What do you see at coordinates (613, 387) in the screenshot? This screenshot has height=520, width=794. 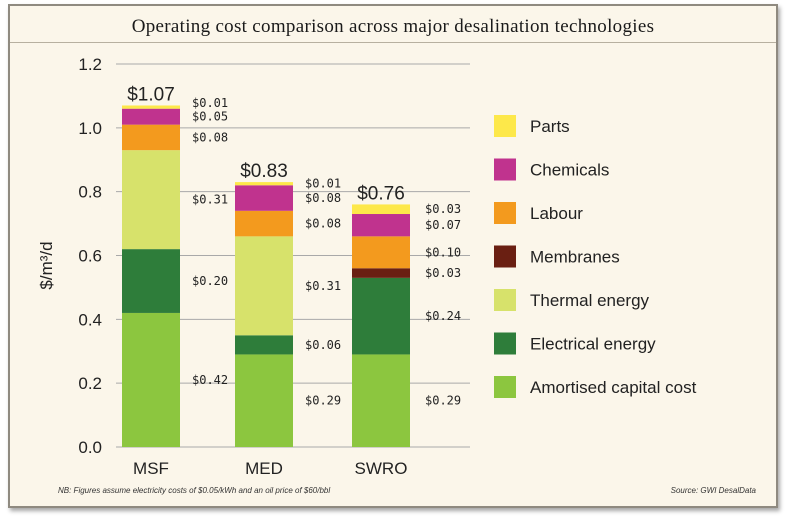 I see `legend-label: Amortised capital cost` at bounding box center [613, 387].